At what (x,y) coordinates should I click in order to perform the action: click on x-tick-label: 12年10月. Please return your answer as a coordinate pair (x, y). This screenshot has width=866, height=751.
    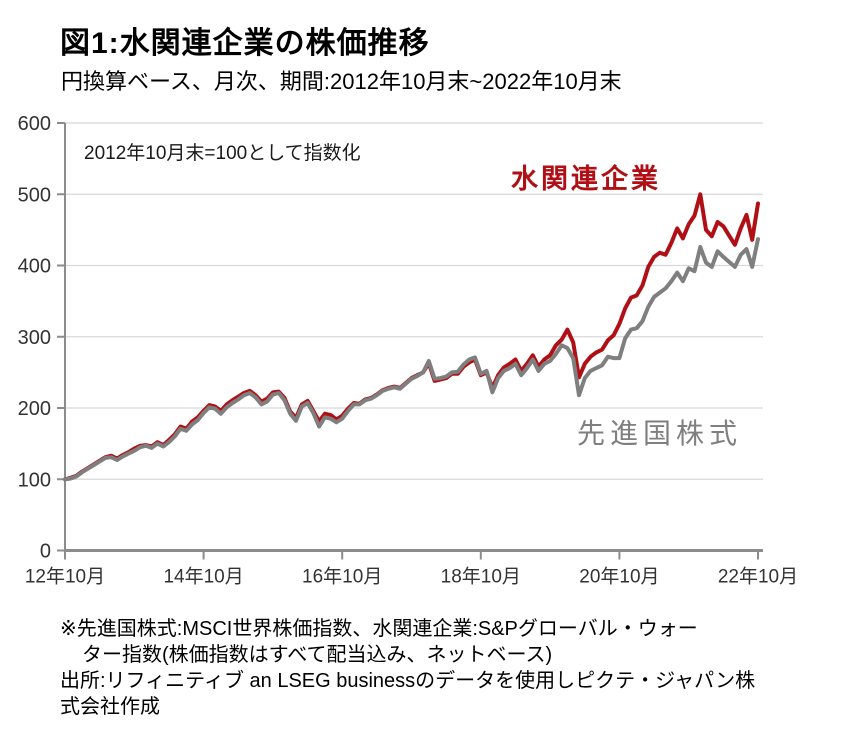
    Looking at the image, I should click on (65, 577).